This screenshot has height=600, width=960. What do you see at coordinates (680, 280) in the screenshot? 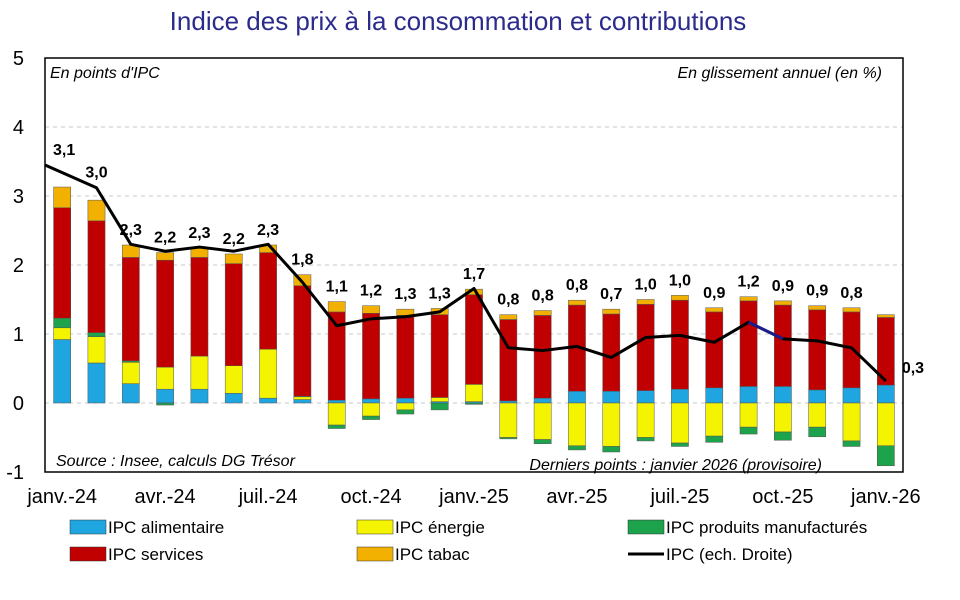
I see `ipc-data-label-18: 1,0` at bounding box center [680, 280].